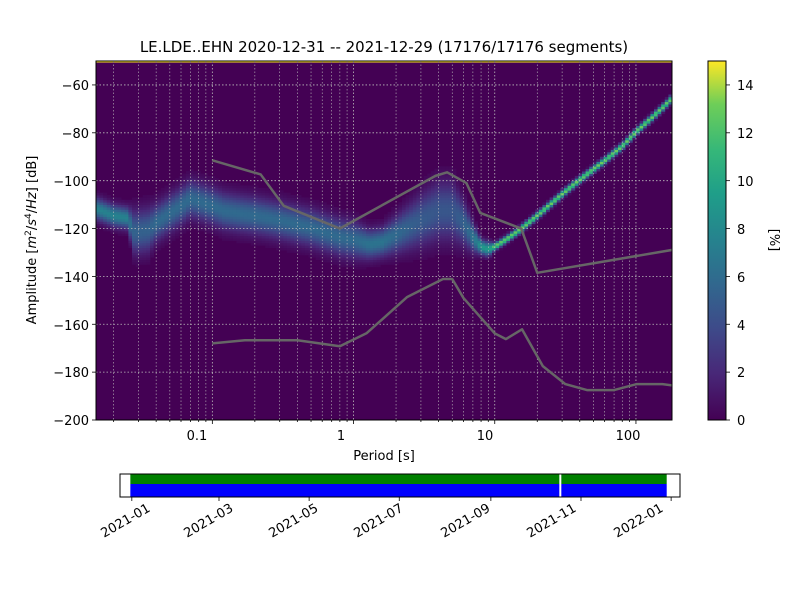 Image resolution: width=800 pixels, height=600 pixels. What do you see at coordinates (441, 217) in the screenshot?
I see `noise-model-high-line` at bounding box center [441, 217].